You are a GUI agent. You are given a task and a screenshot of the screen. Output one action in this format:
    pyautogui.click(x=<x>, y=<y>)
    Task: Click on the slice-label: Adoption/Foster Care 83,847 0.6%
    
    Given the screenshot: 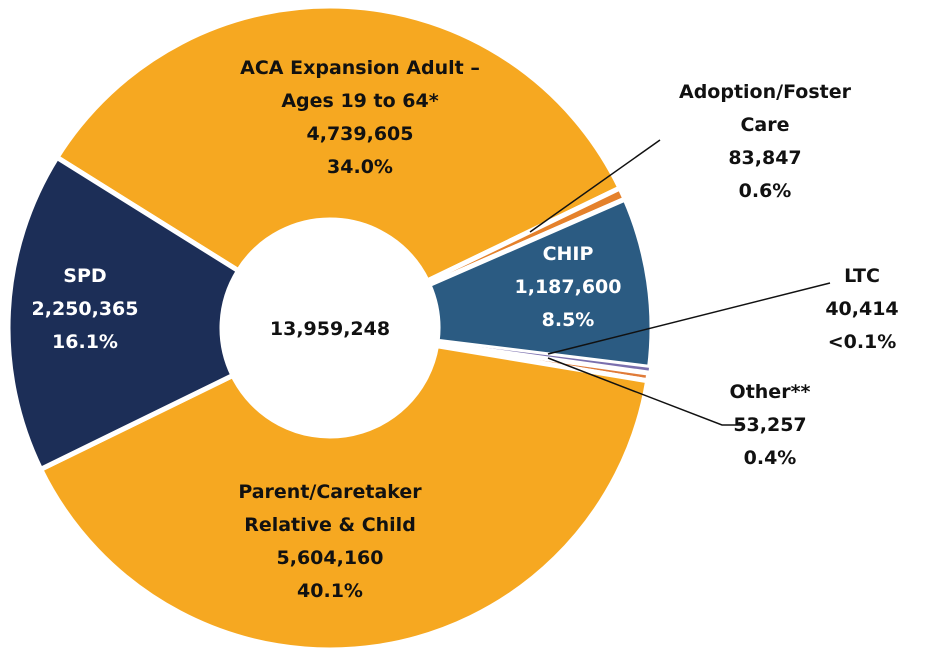 What is the action you would take?
    pyautogui.click(x=765, y=142)
    